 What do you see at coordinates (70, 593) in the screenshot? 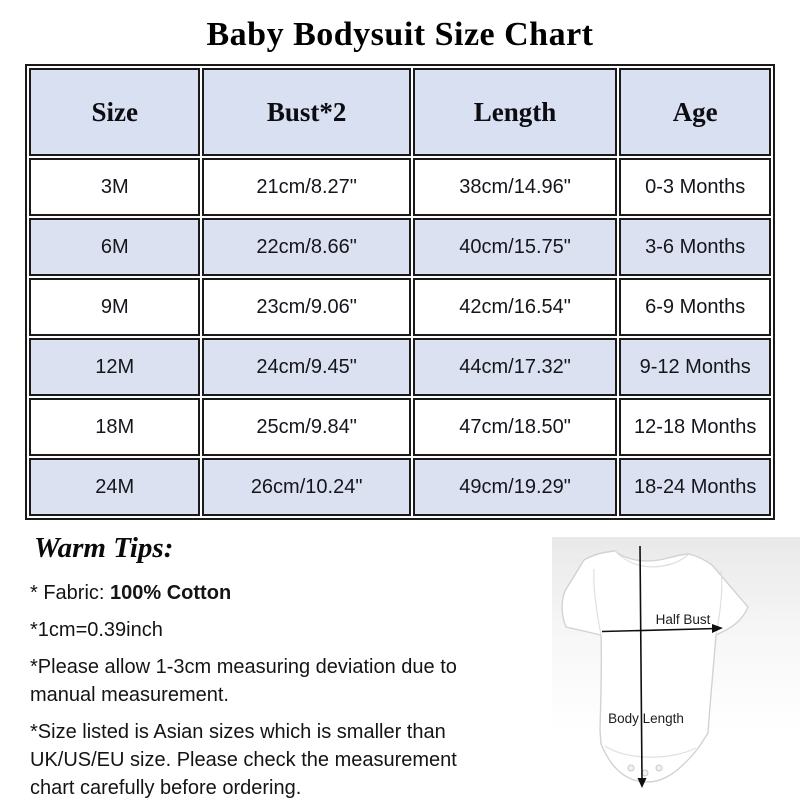
I see `tip-fabric-prefix: * Fabric:` at bounding box center [70, 593].